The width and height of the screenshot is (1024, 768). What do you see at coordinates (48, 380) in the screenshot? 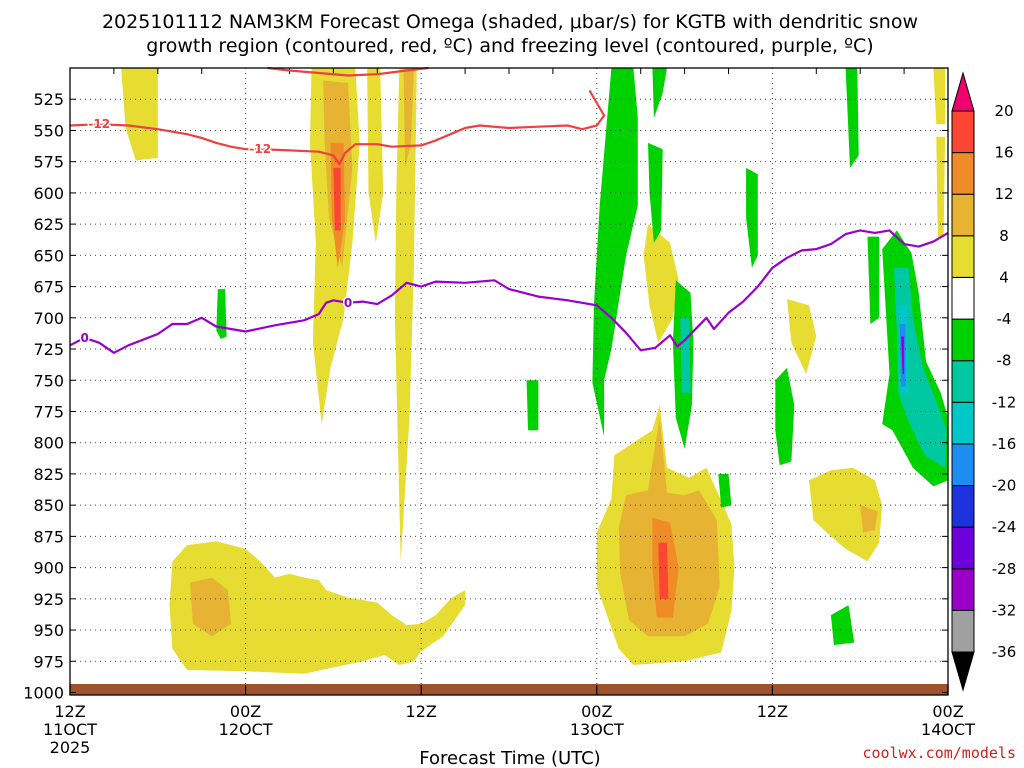
I see `y-tick-label: 750` at bounding box center [48, 380].